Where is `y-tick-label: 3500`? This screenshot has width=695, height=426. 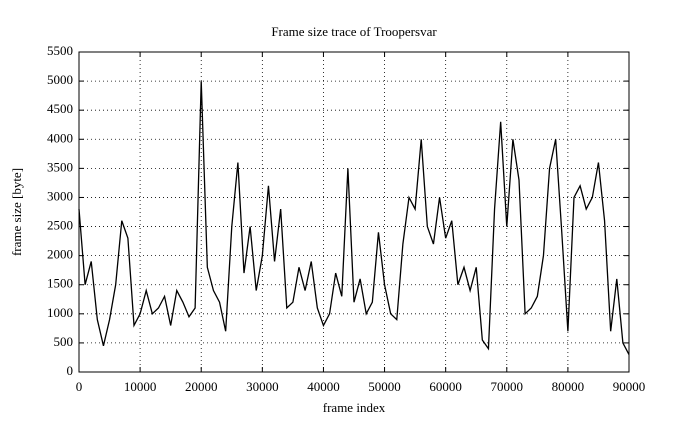
y-tick-label: 3500 is located at coordinates (60, 166).